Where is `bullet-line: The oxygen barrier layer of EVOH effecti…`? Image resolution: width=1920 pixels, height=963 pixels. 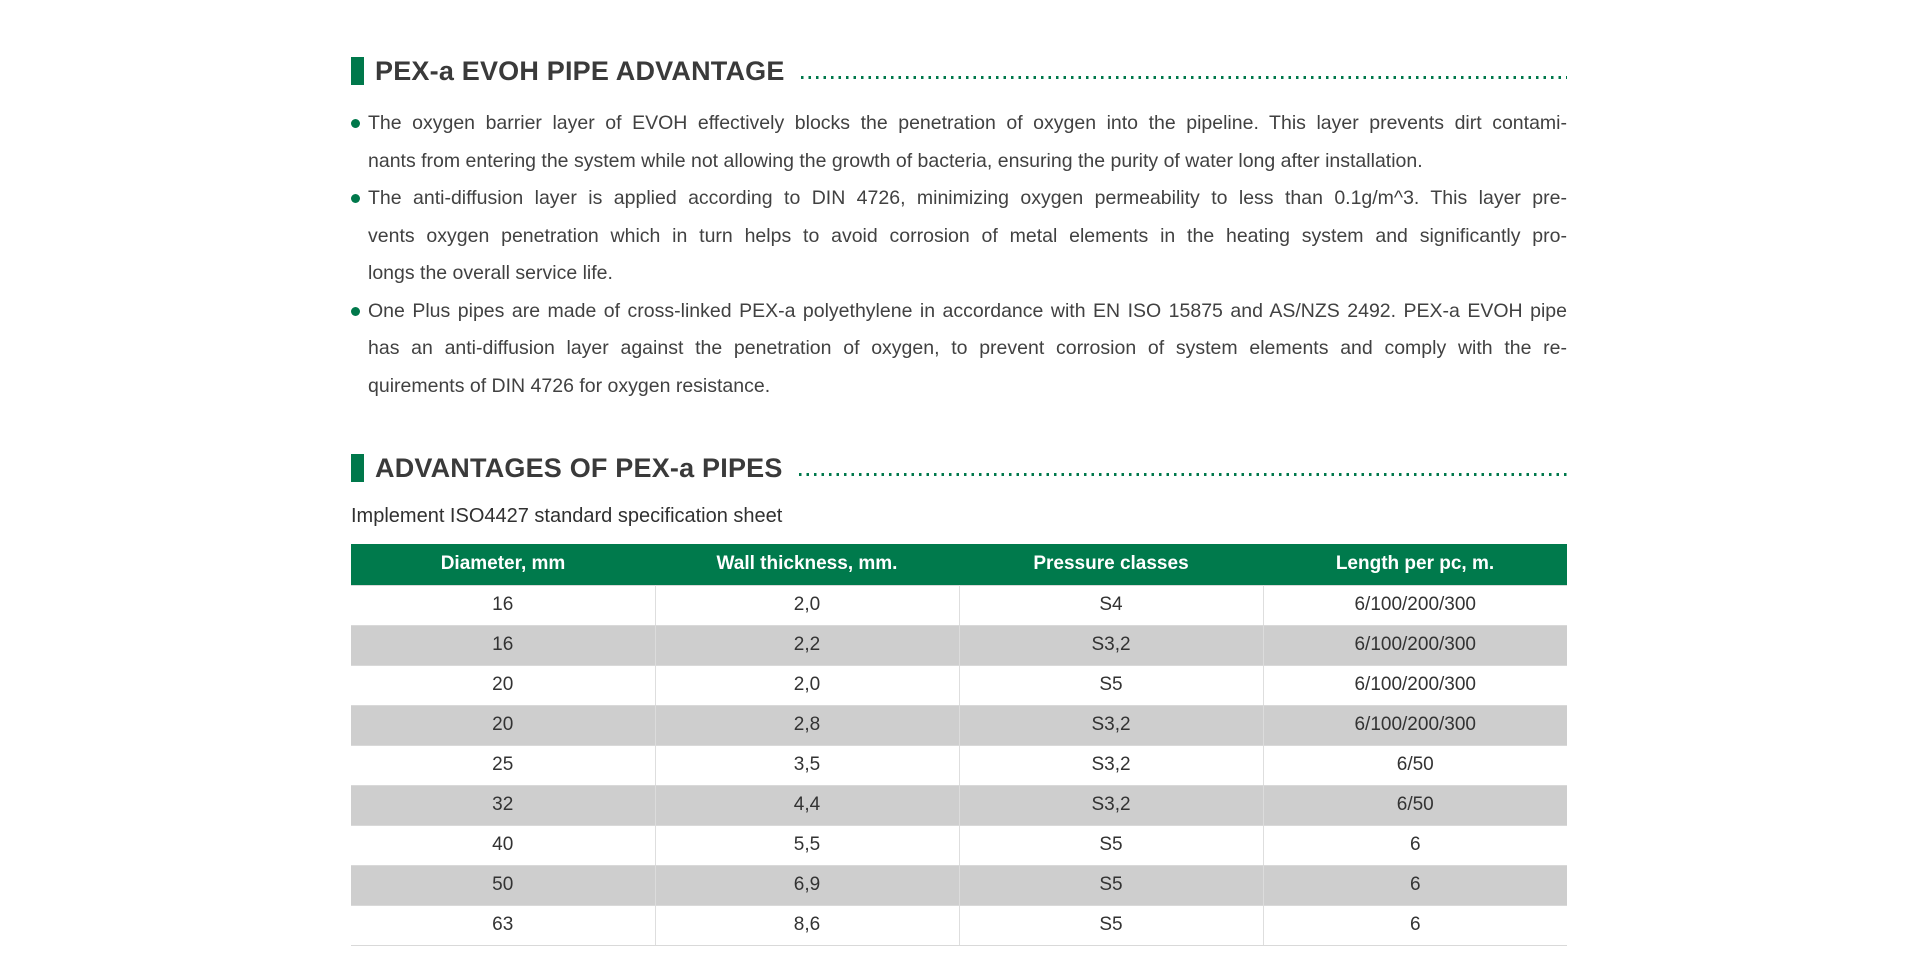
bullet-line: The oxygen barrier layer of EVOH effecti… is located at coordinates (967, 123).